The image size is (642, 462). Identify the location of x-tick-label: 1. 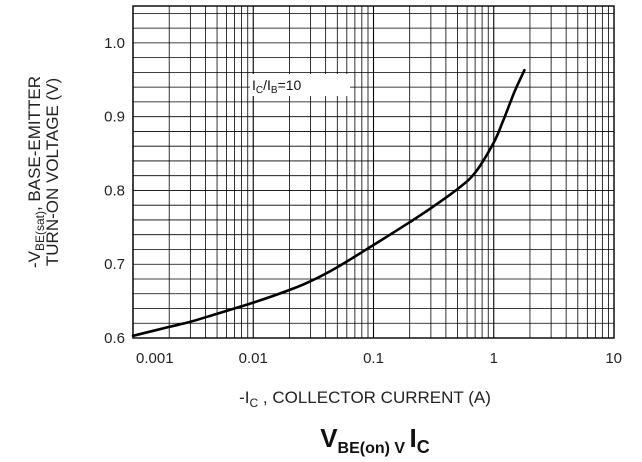
(494, 358).